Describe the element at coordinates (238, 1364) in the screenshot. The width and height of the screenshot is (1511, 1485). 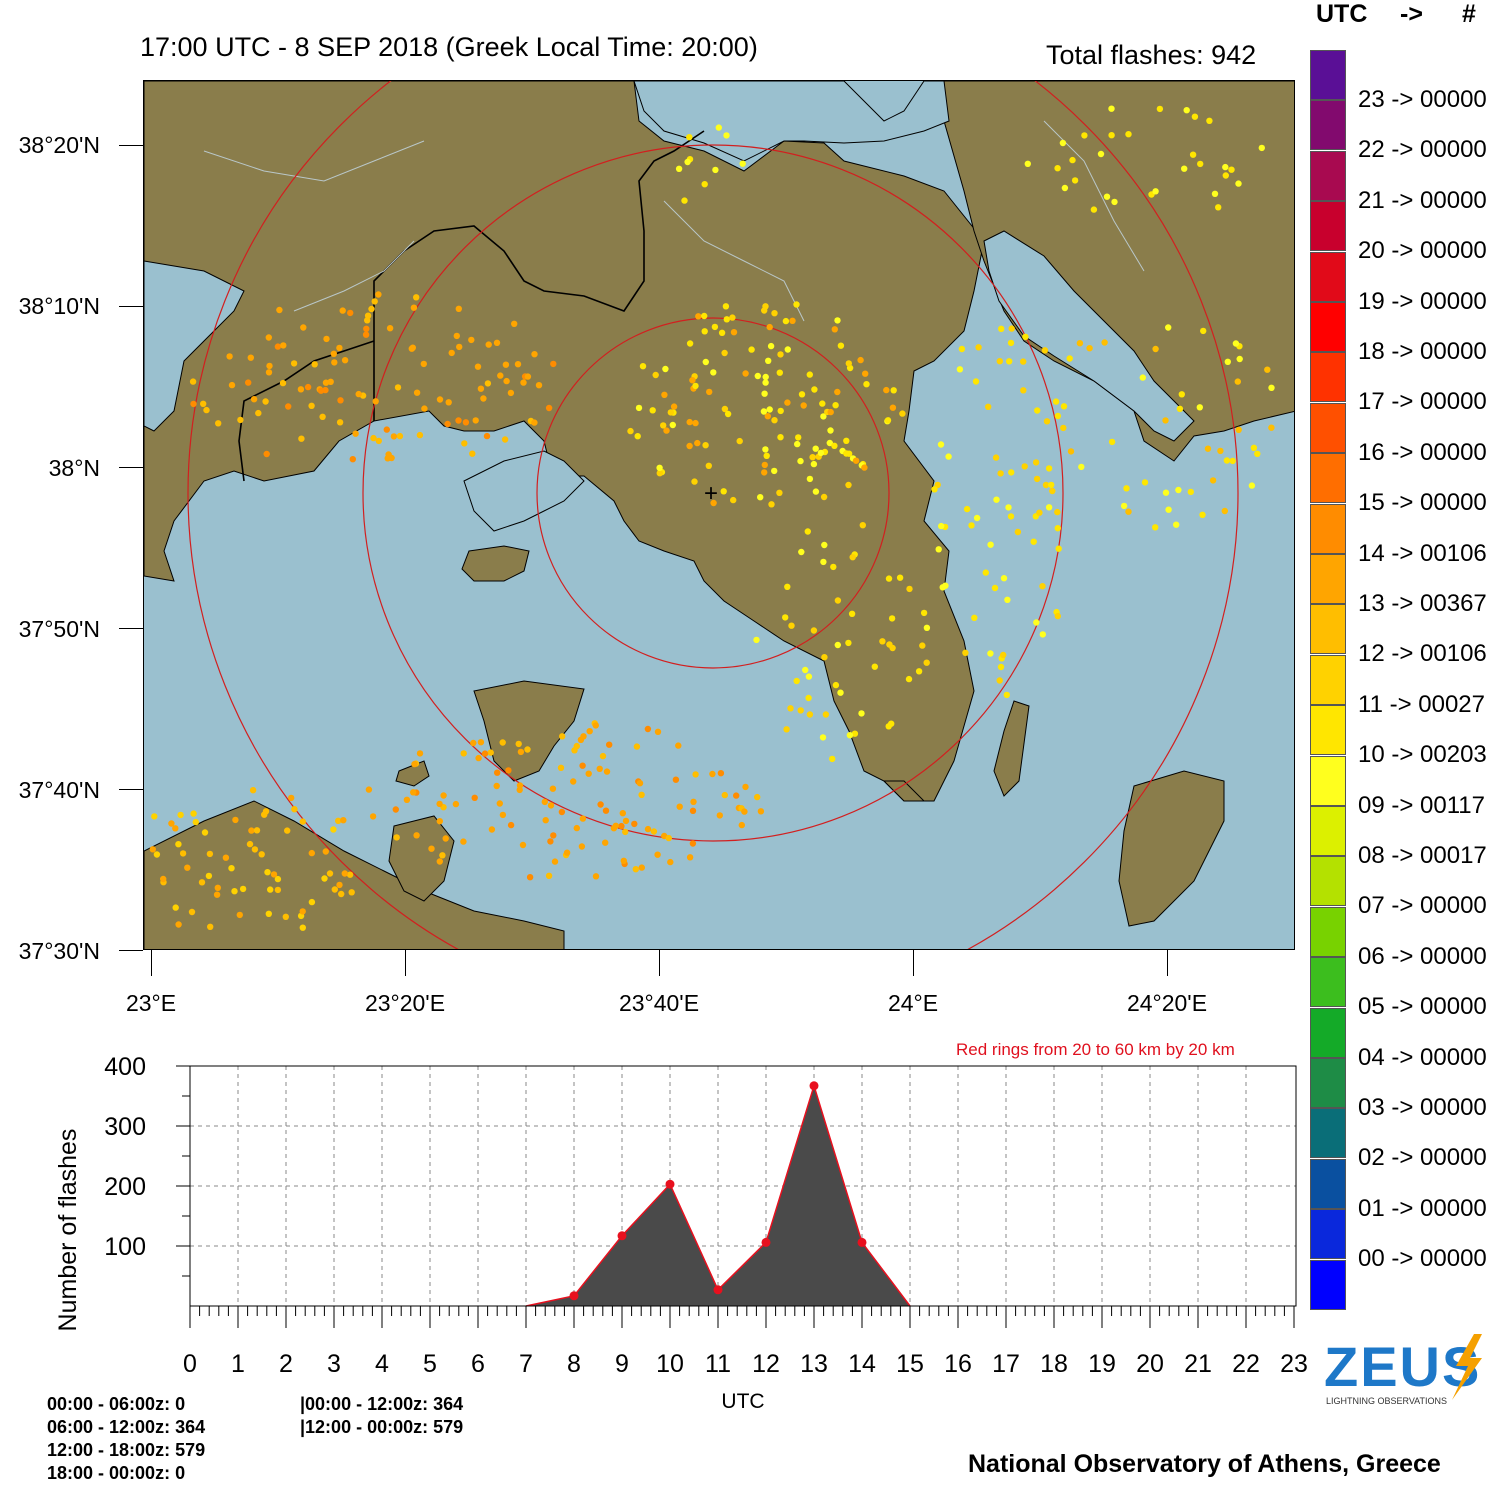
I see `histogram-xtick-label: 1` at that location.